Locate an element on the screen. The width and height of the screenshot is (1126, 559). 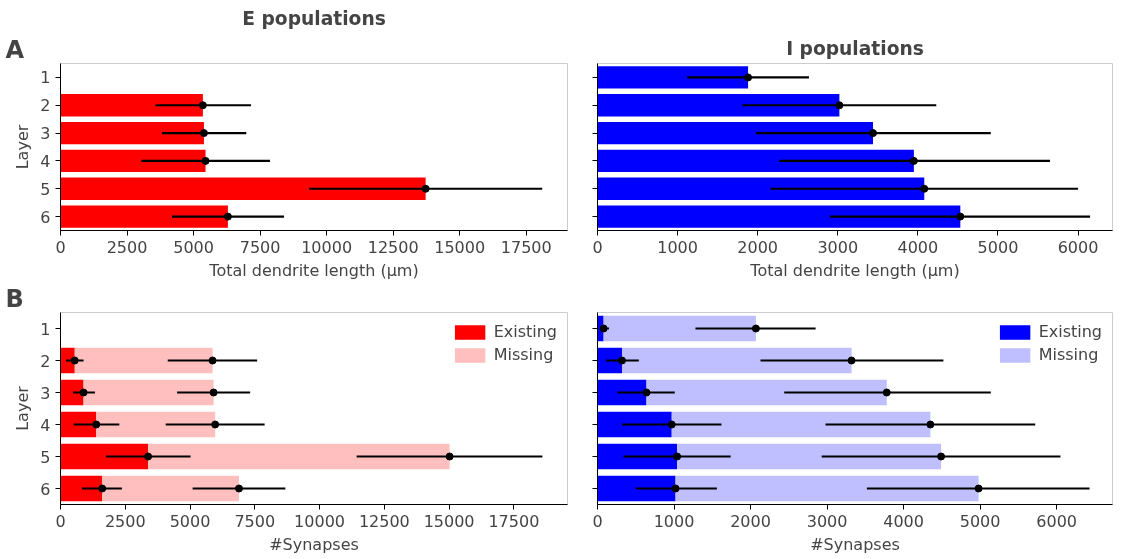
chart-title: E populations is located at coordinates (314, 18).